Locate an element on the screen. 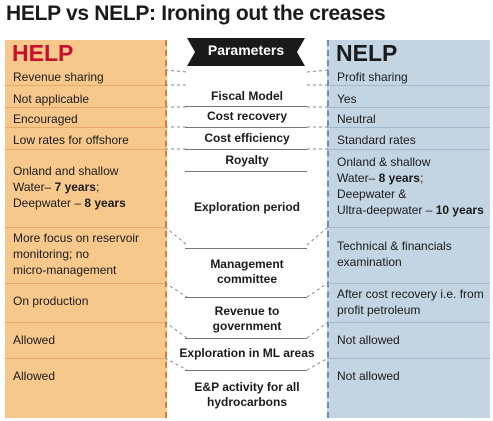 The width and height of the screenshot is (493, 421). nelp-cell: Neutral is located at coordinates (356, 119).